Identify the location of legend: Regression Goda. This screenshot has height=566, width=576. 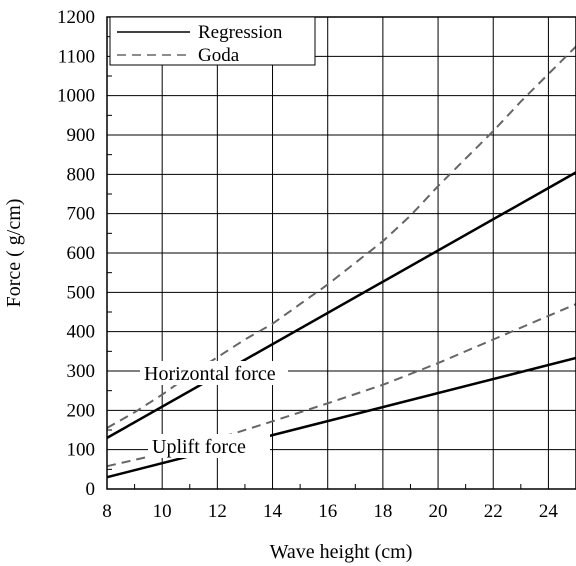
(212, 41).